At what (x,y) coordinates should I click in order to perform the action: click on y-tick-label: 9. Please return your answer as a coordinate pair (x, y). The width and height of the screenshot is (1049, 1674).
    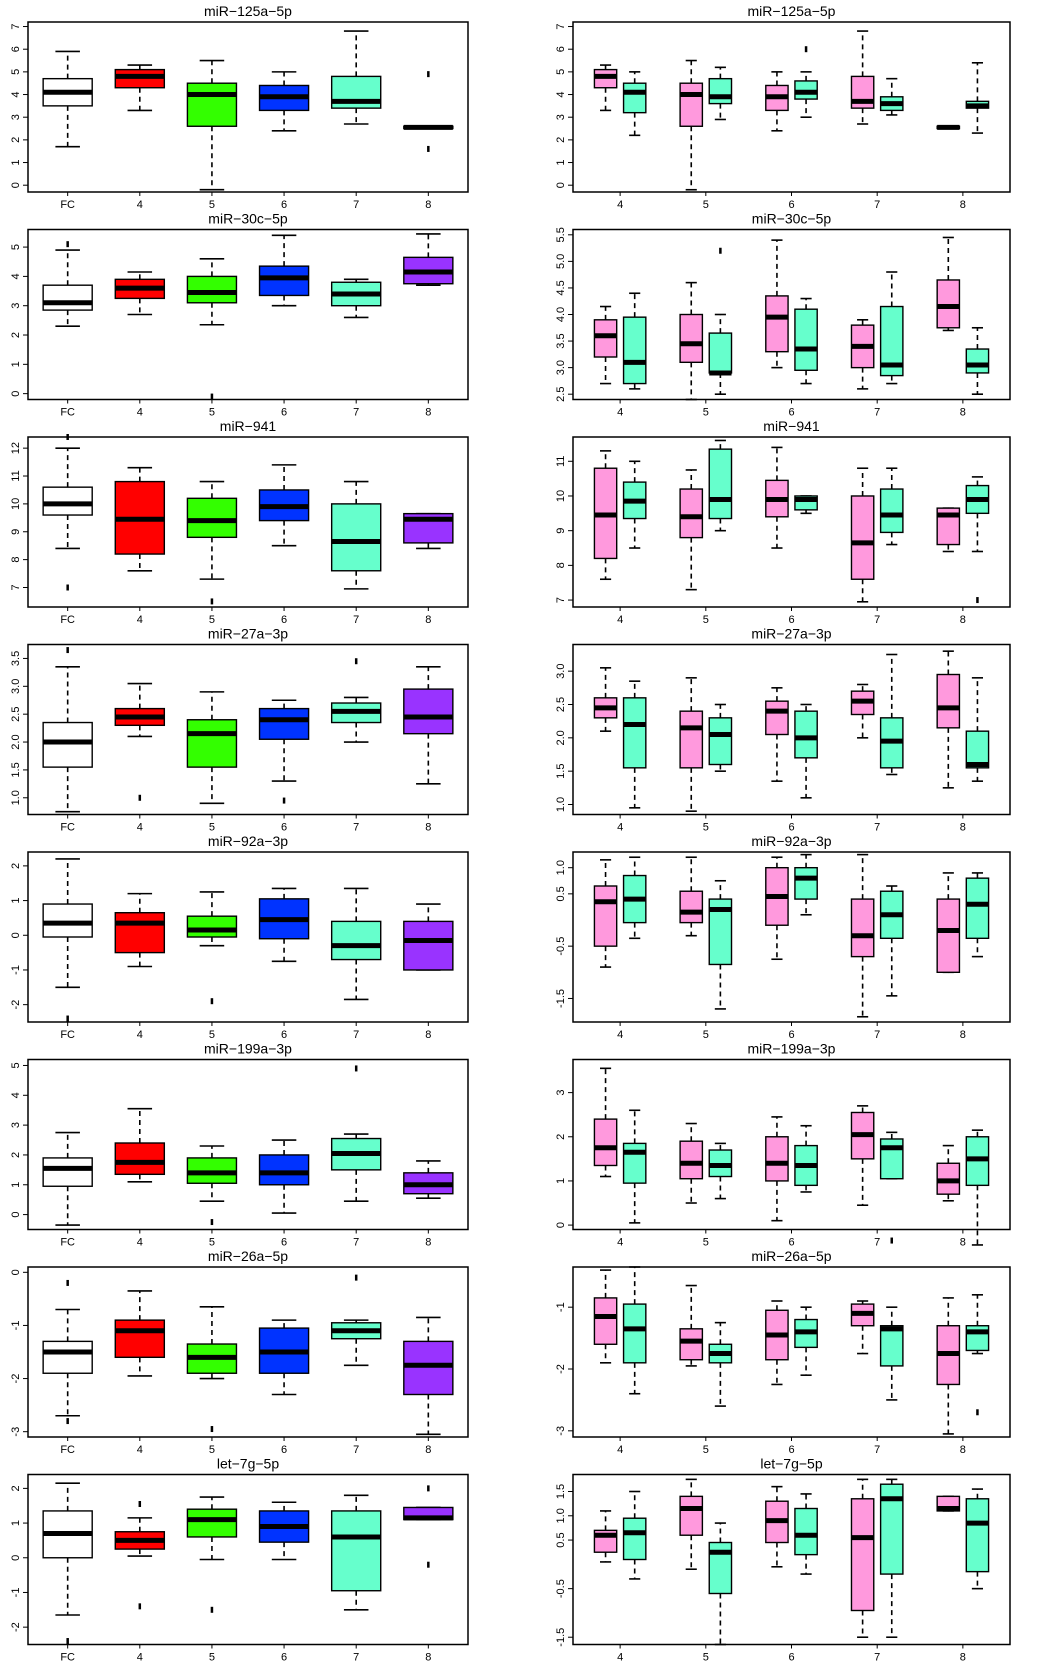
    Looking at the image, I should click on (561, 531).